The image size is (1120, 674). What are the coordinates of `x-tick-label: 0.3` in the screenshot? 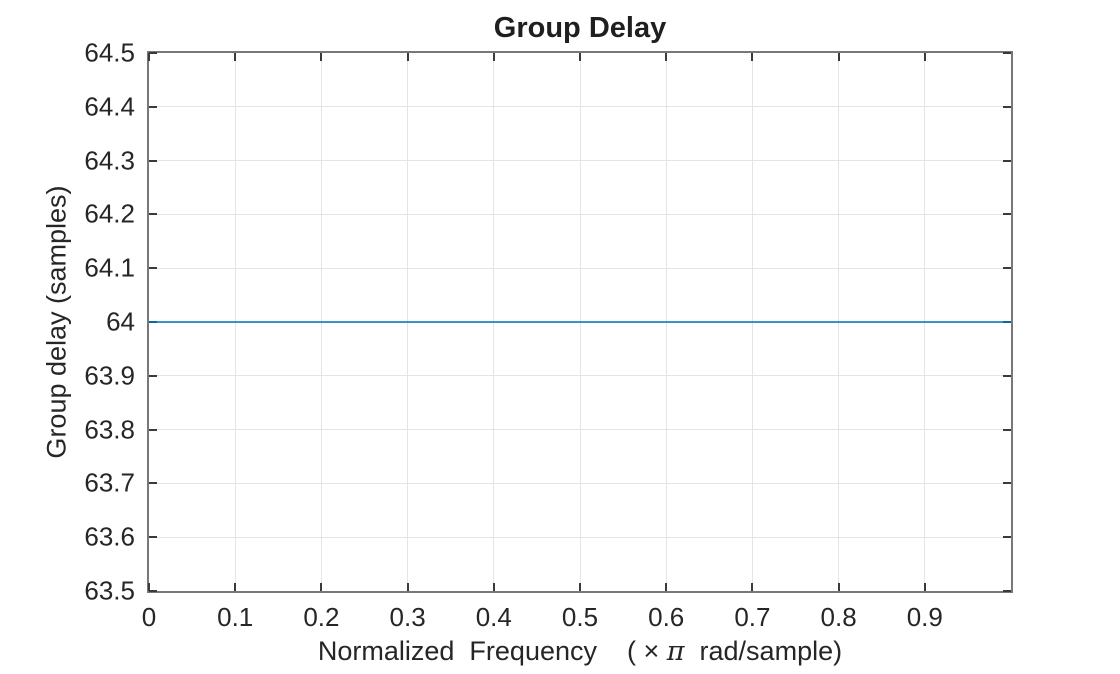 It's located at (407, 617).